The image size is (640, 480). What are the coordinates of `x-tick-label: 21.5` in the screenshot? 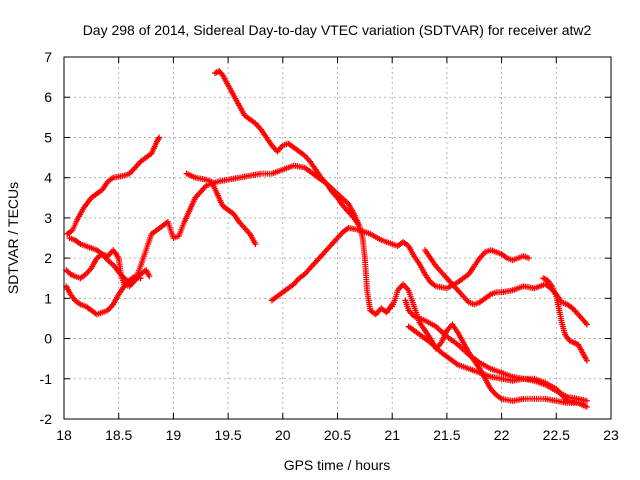 It's located at (446, 435).